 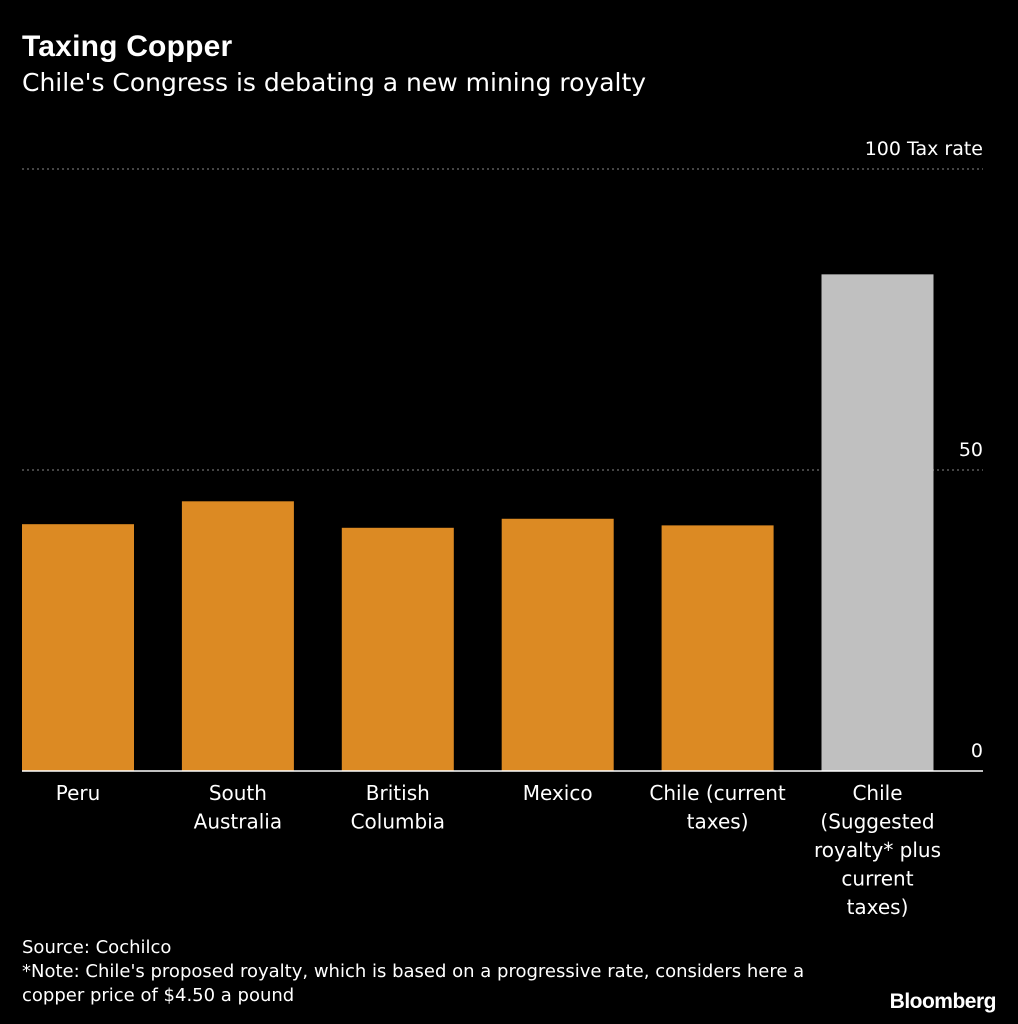 What do you see at coordinates (127, 46) in the screenshot?
I see `chart-title: Taxing Copper` at bounding box center [127, 46].